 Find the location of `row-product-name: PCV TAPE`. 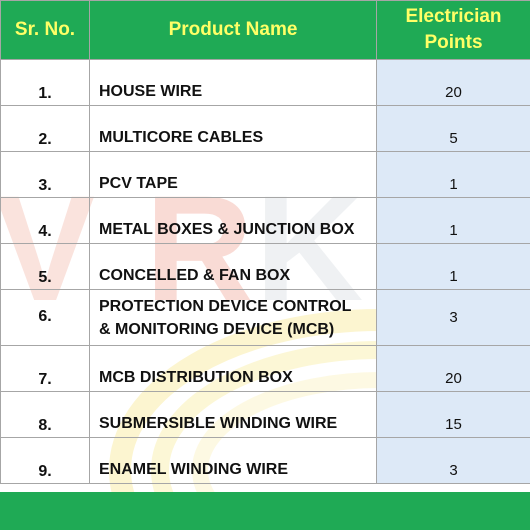

row-product-name: PCV TAPE is located at coordinates (233, 174).